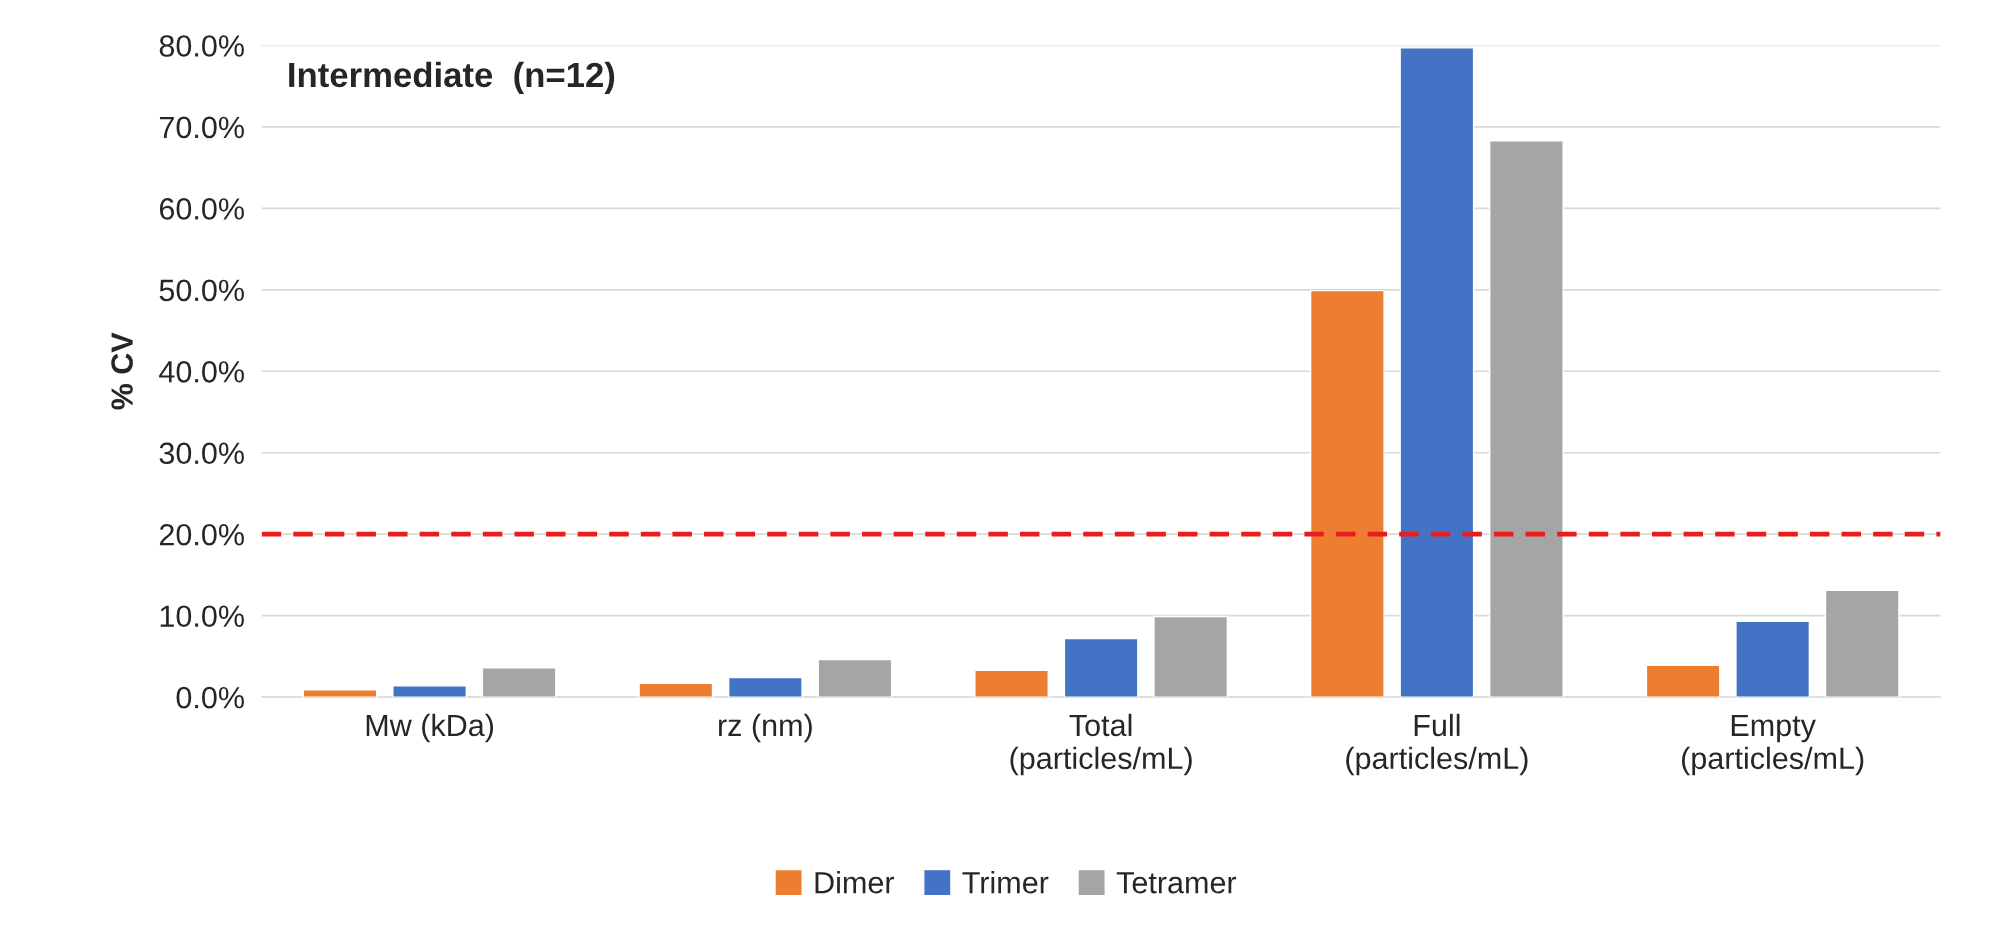  I want to click on x-tick-label: Full (particles/mL), so click(1437, 744).